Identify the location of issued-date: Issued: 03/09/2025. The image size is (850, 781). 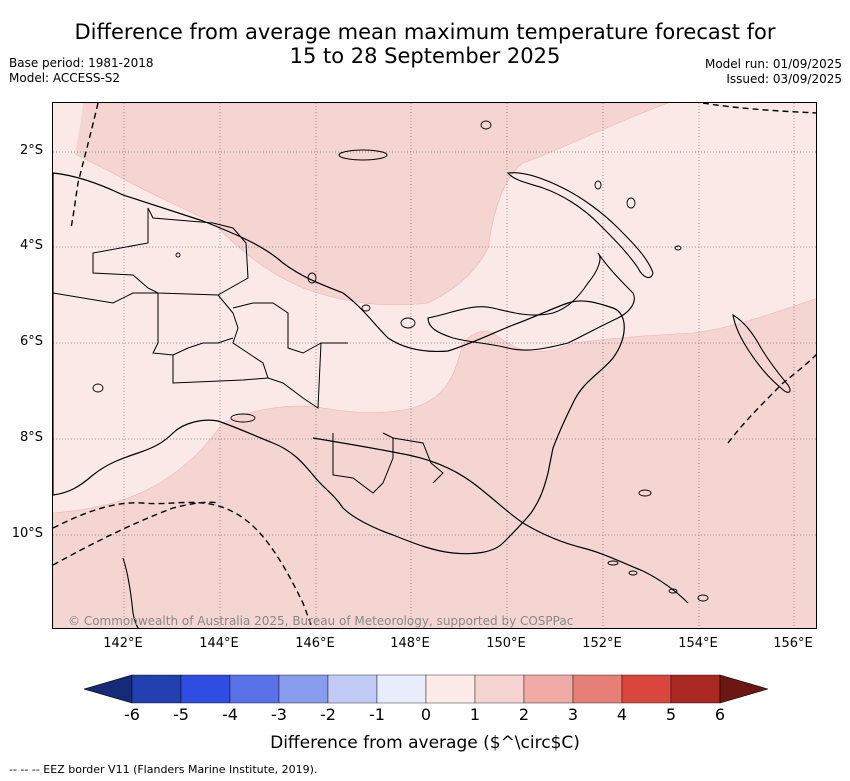
(784, 79).